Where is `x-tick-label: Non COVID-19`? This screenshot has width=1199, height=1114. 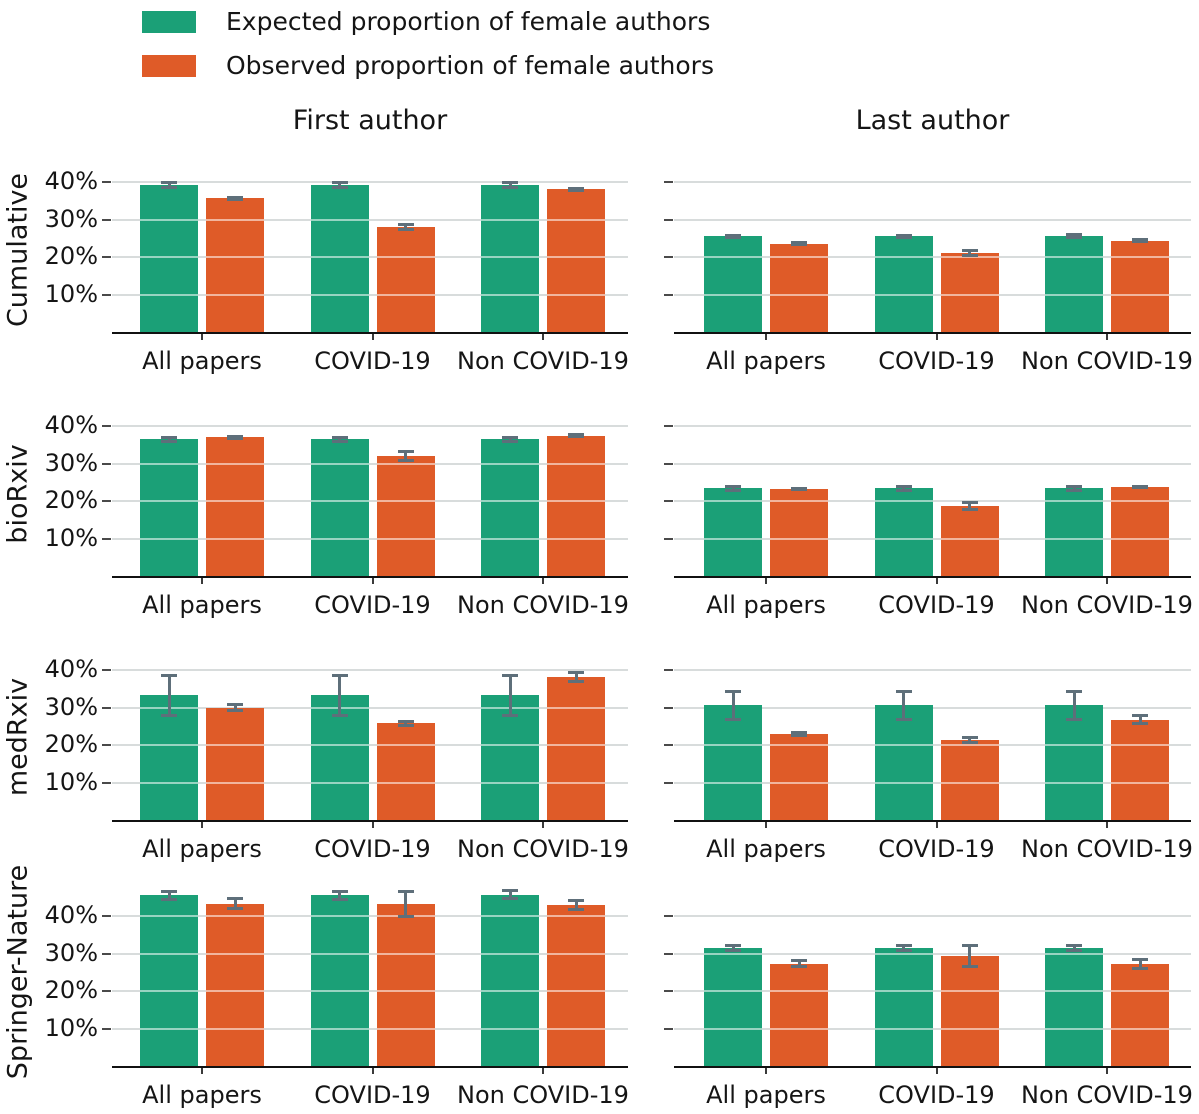
x-tick-label: Non COVID-19 is located at coordinates (543, 849).